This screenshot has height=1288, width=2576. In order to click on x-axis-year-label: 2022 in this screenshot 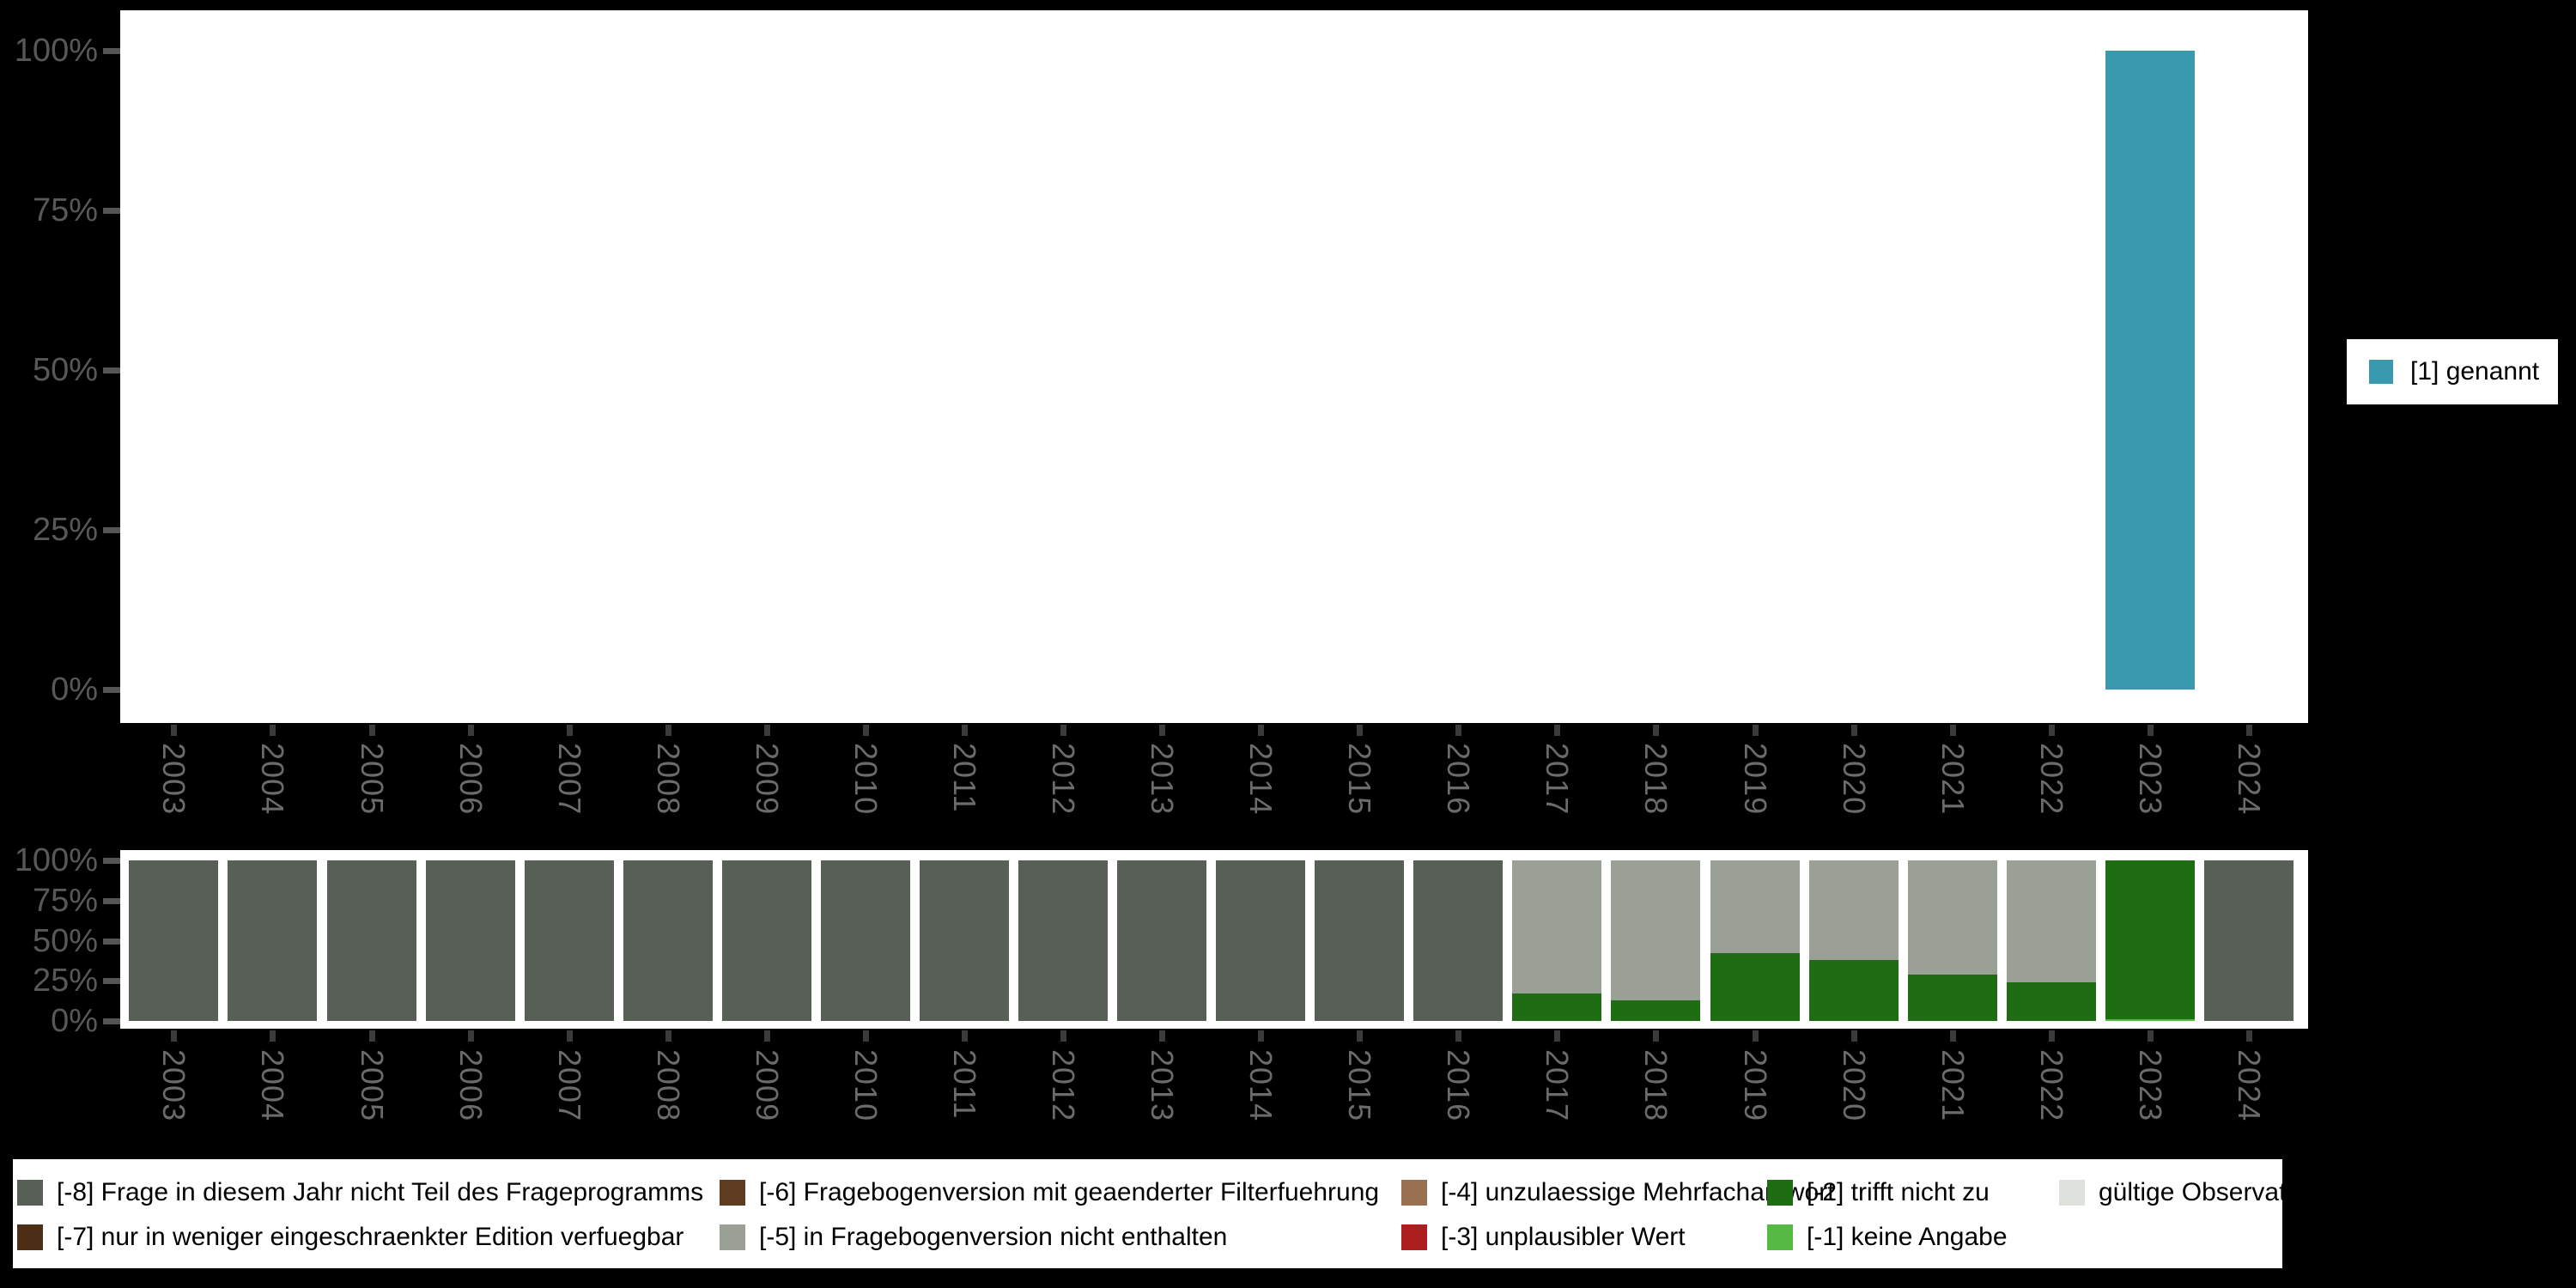, I will do `click(2051, 1085)`.